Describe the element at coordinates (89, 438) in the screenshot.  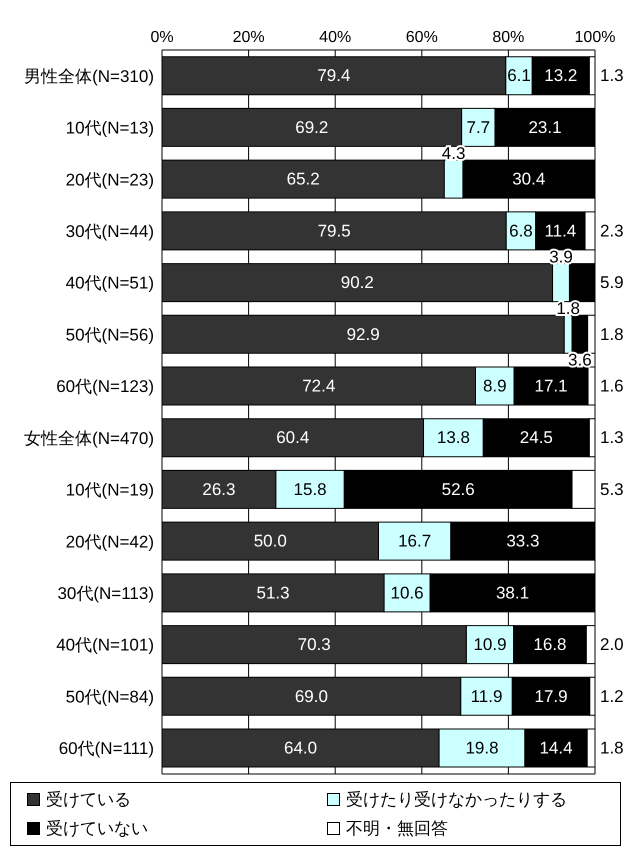
I see `y-tick-label: 女性全体(N=470)` at that location.